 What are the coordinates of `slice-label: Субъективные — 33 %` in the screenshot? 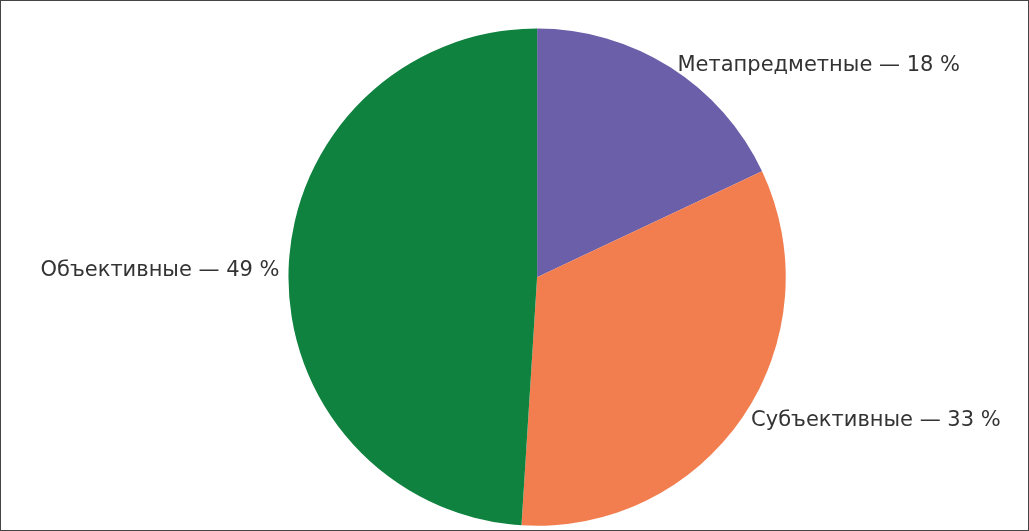 It's located at (876, 419).